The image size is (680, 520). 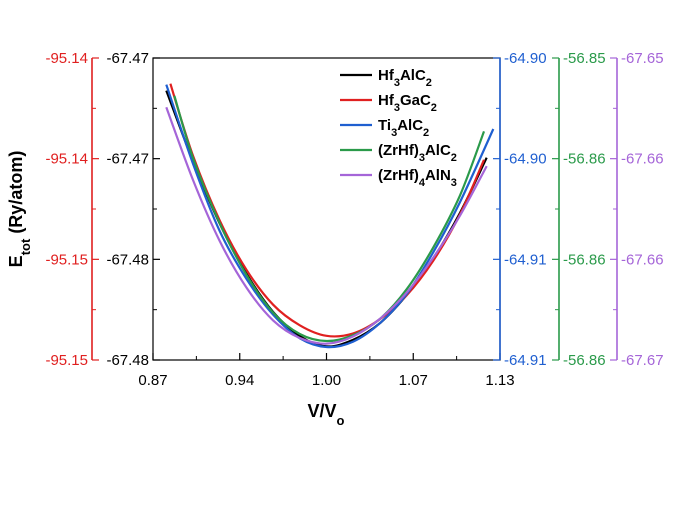 What do you see at coordinates (152, 380) in the screenshot?
I see `x-tick-label: 0.87` at bounding box center [152, 380].